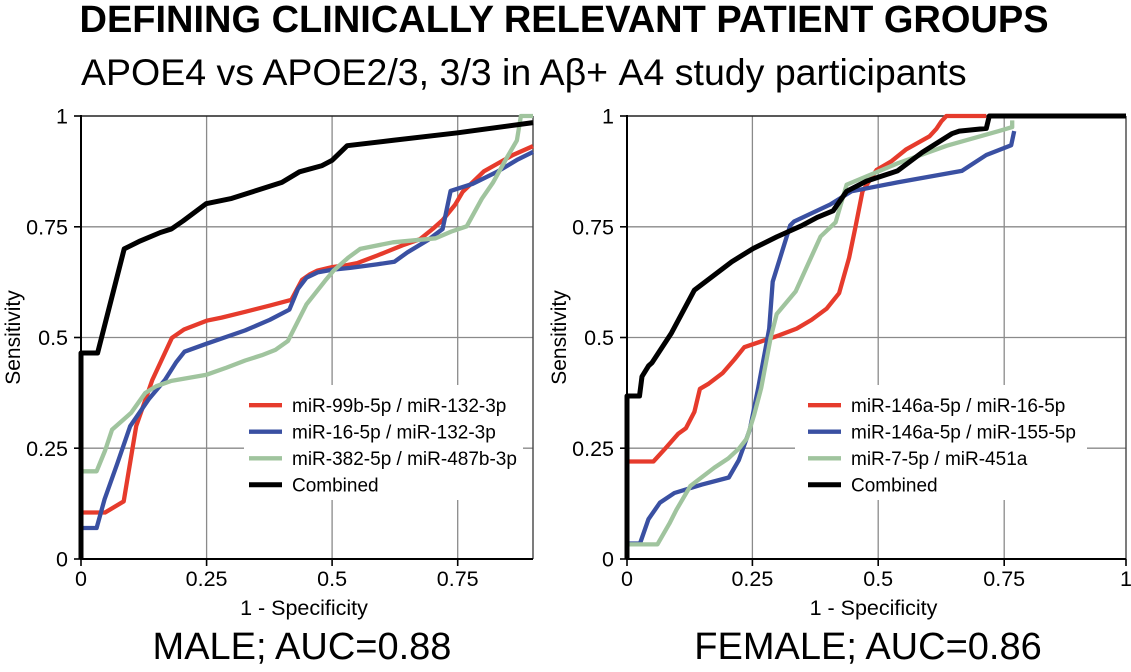 The image size is (1131, 672). I want to click on svg-text: miR-7-5p / miR-451a, so click(939, 459).